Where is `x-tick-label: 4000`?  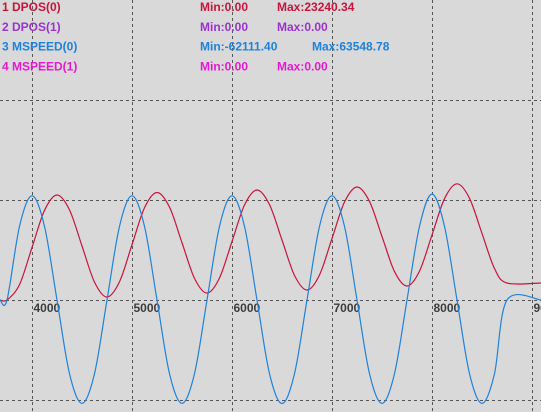
x-tick-label: 4000 is located at coordinates (47, 308).